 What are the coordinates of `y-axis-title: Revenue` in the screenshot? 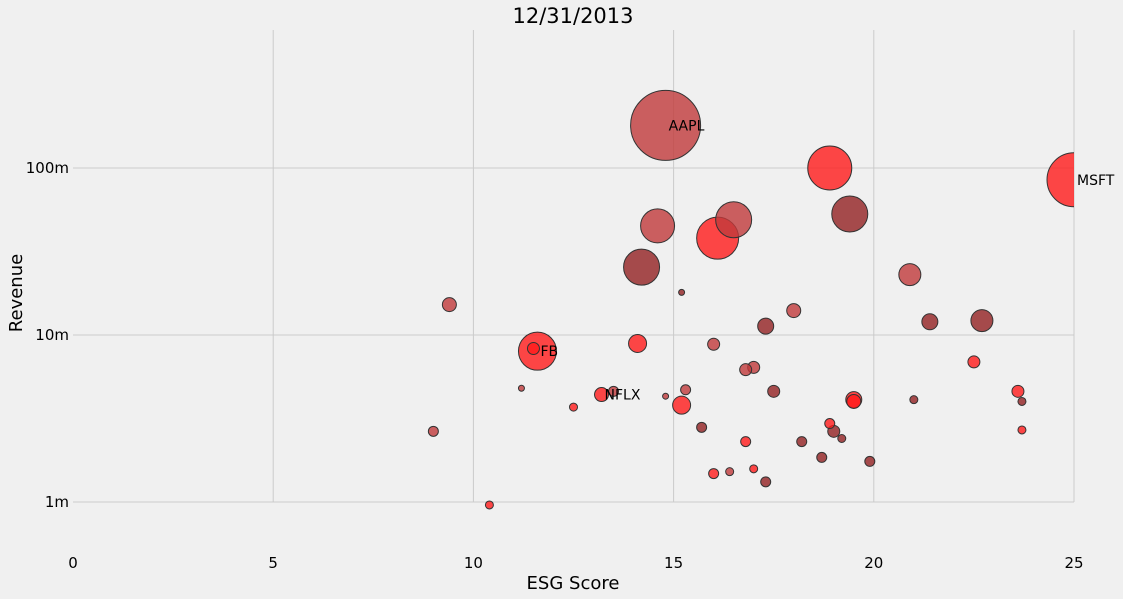 It's located at (16, 293).